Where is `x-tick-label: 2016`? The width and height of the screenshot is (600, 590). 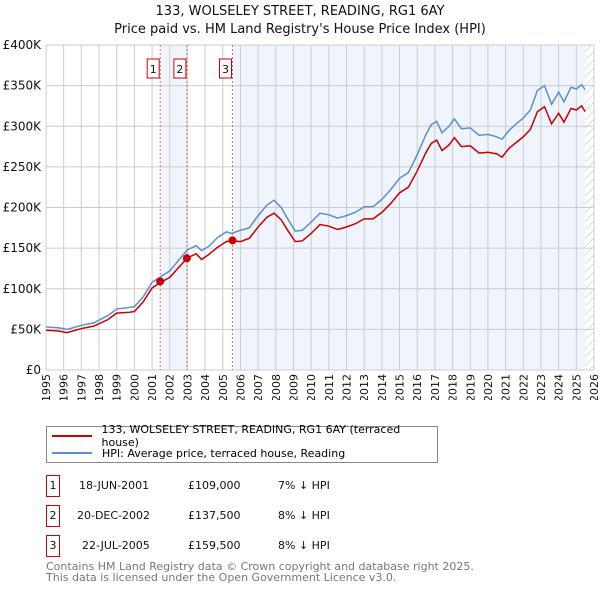
x-tick-label: 2016 is located at coordinates (417, 387).